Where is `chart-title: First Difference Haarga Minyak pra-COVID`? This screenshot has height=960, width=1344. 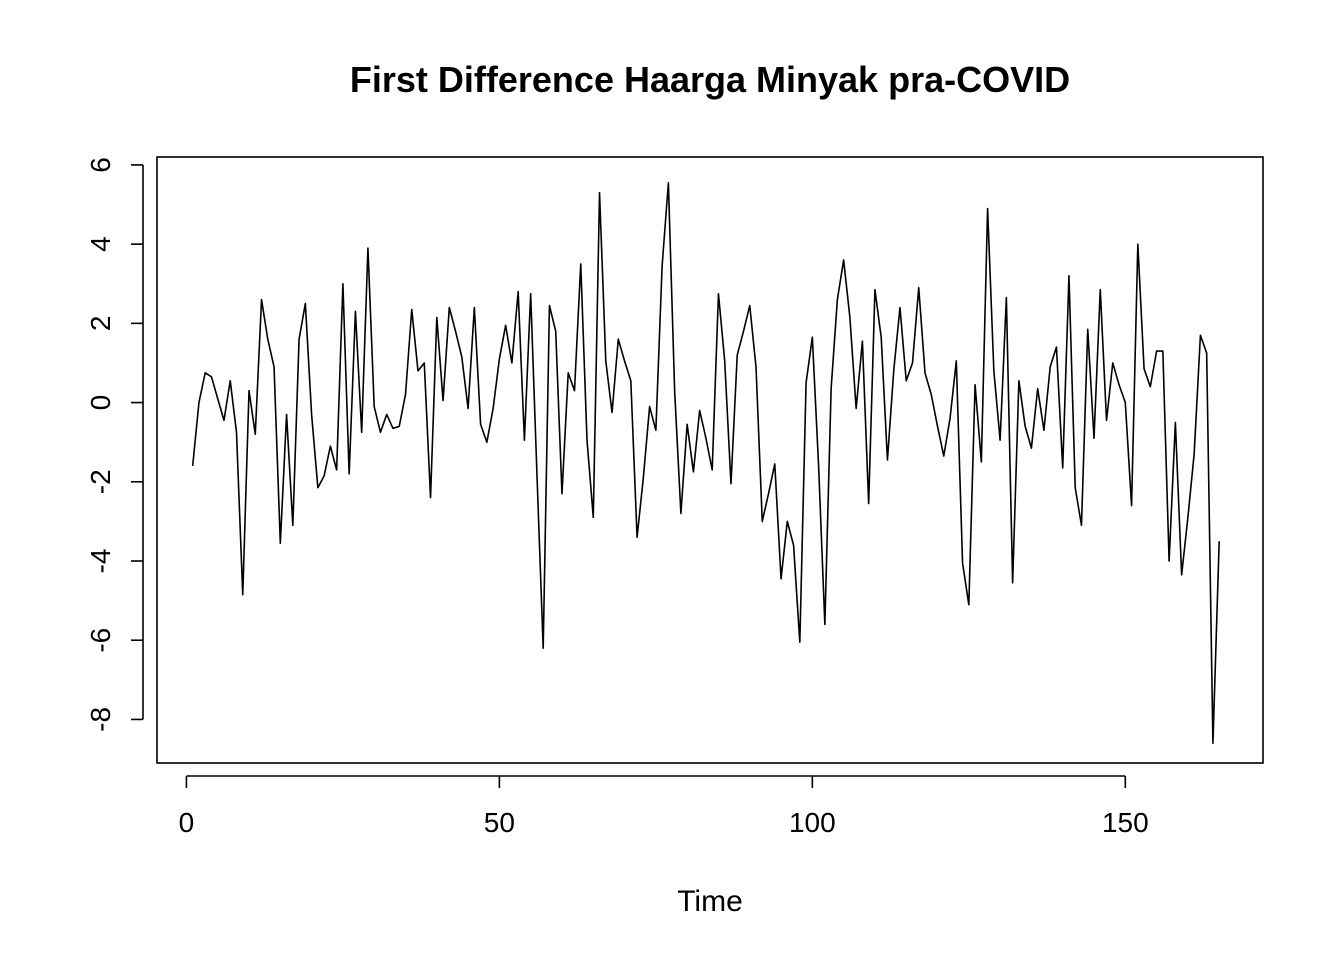 chart-title: First Difference Haarga Minyak pra-COVID is located at coordinates (710, 79).